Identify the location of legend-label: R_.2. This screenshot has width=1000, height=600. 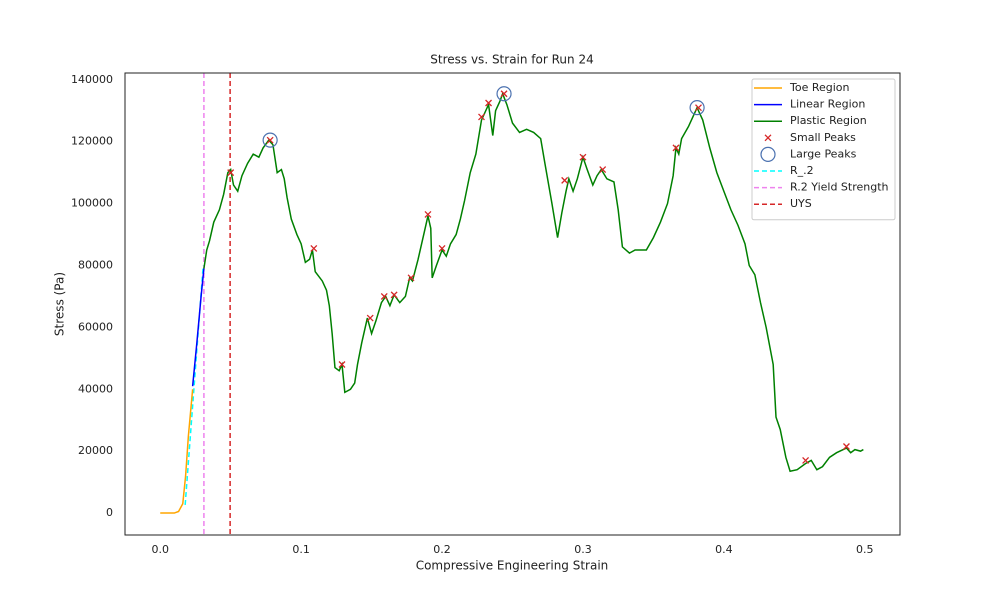
(802, 170).